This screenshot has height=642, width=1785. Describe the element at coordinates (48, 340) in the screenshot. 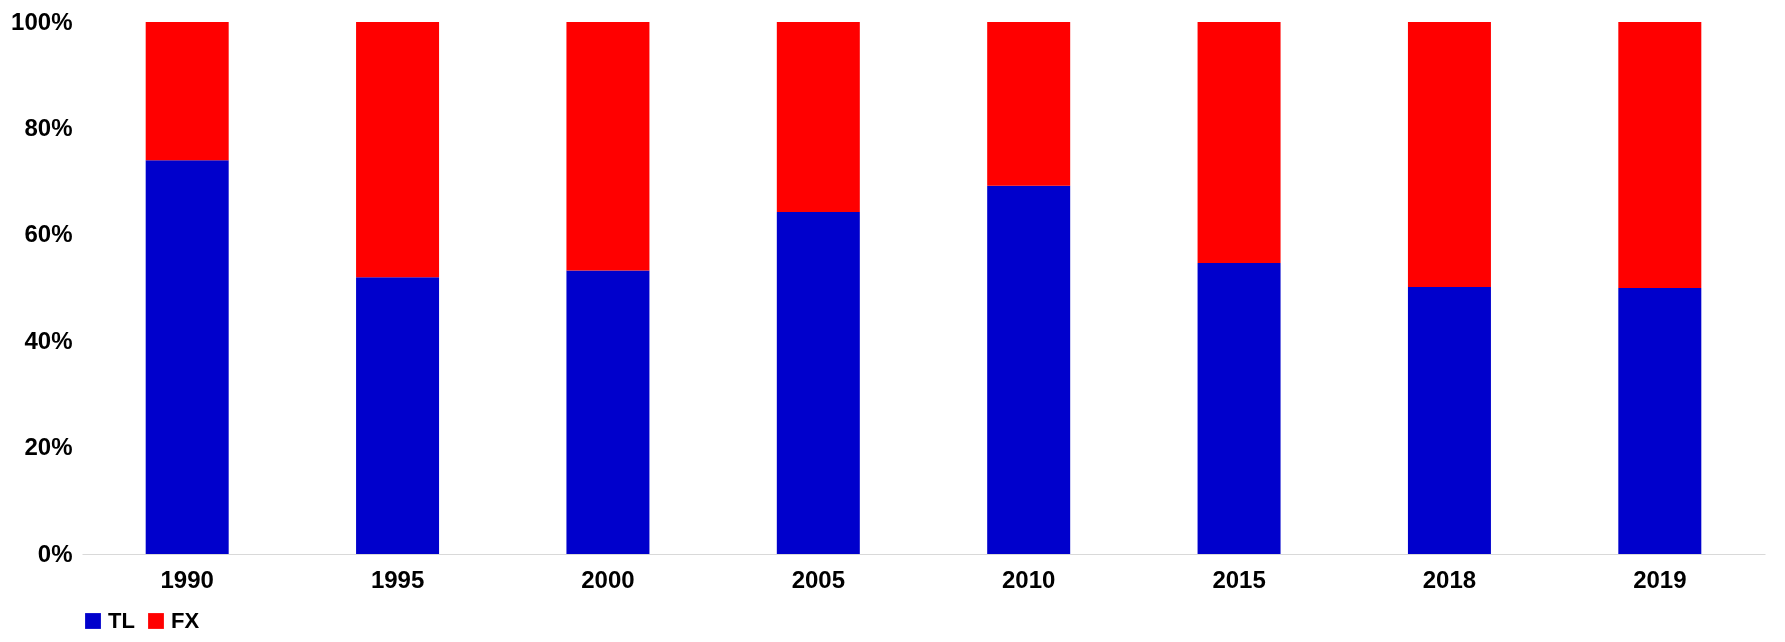

I see `y-tick-label: 40%` at that location.